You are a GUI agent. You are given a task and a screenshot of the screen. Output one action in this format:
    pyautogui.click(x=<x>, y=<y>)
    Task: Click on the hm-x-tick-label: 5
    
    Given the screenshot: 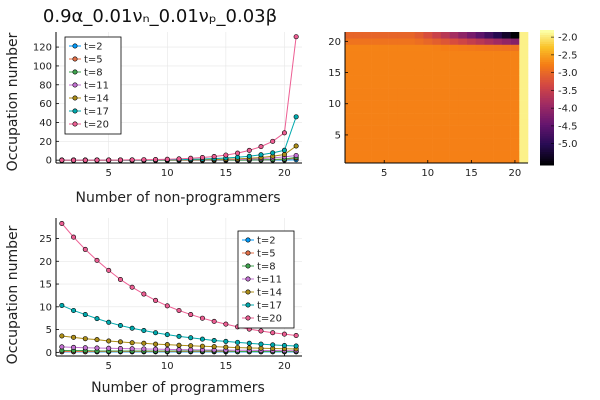 What is the action you would take?
    pyautogui.click(x=384, y=173)
    